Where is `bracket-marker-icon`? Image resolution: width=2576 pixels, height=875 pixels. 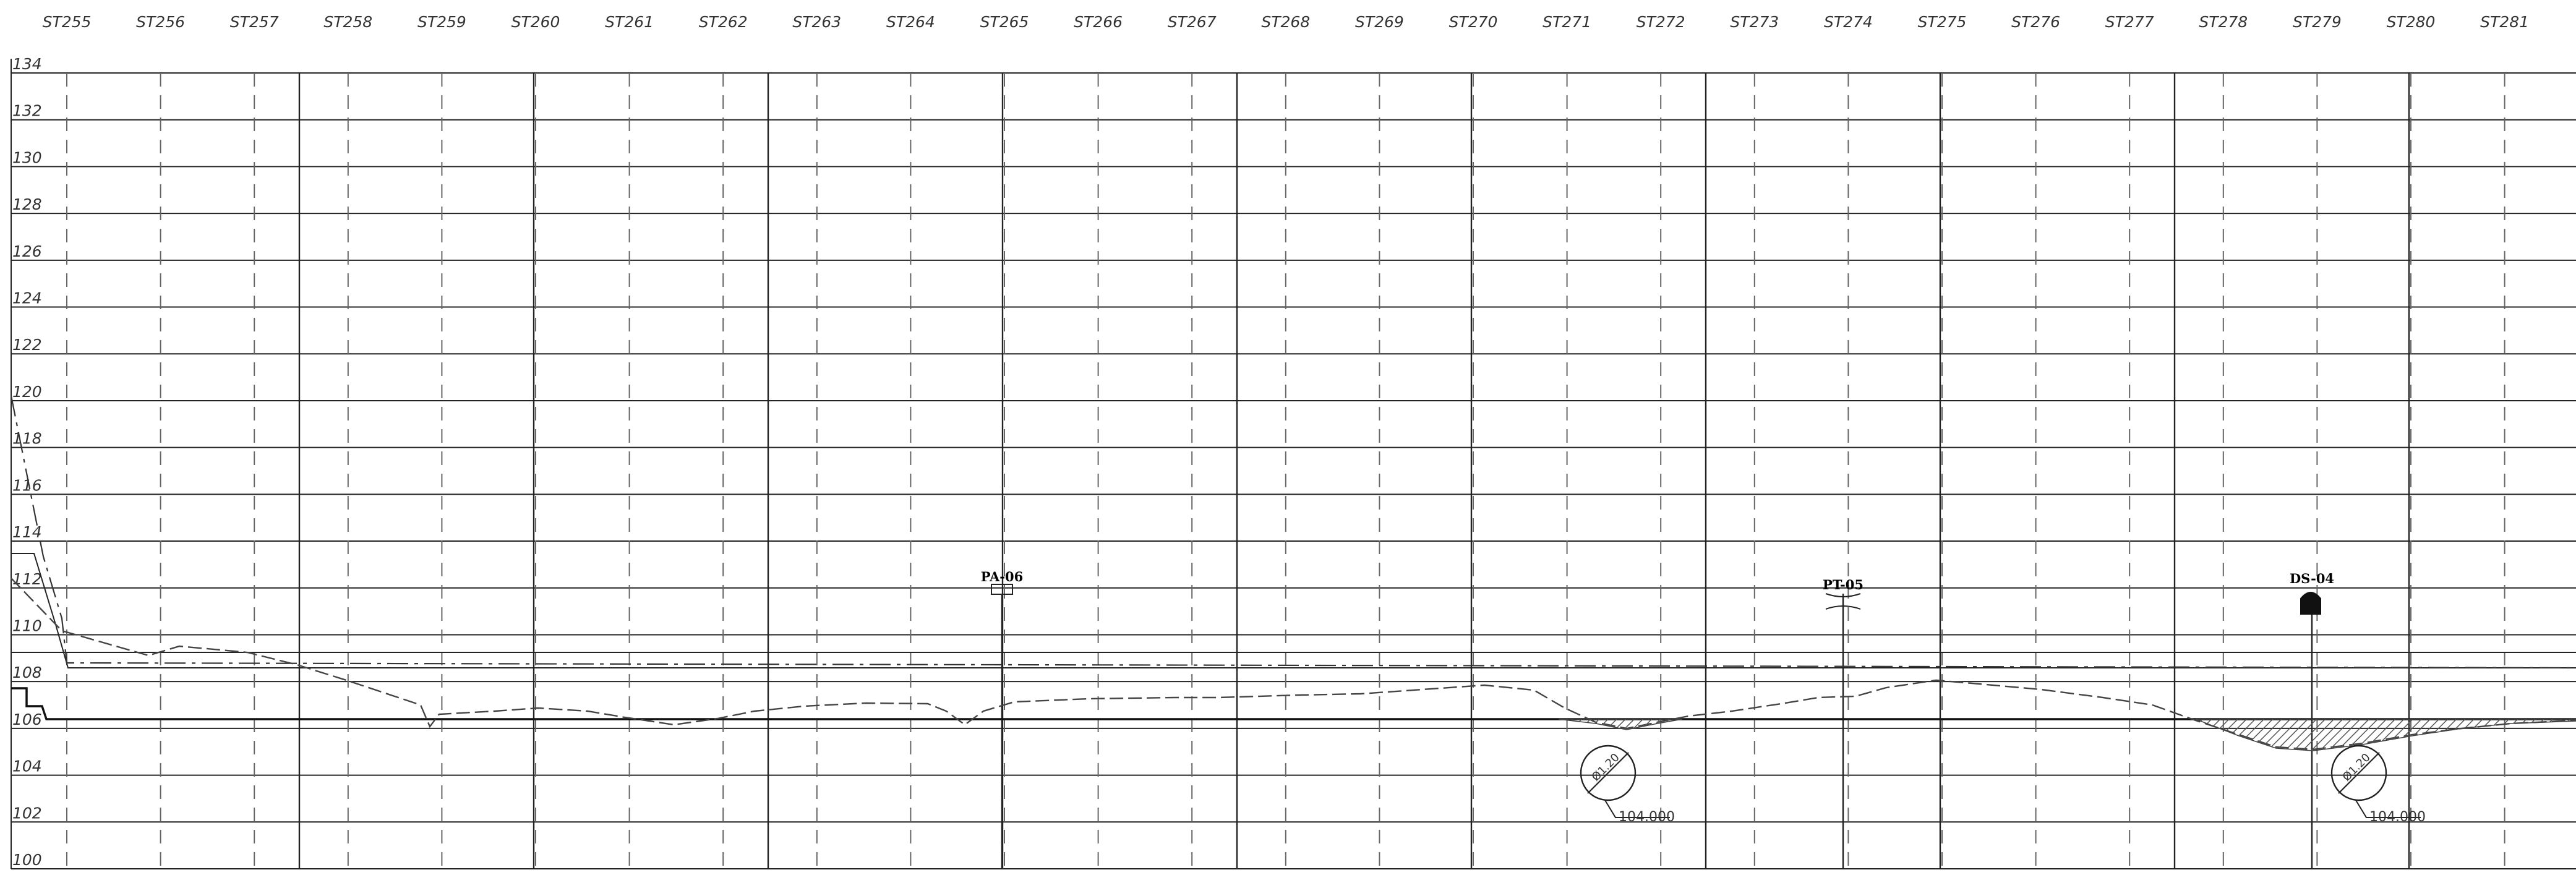 bracket-marker-icon is located at coordinates (1843, 601).